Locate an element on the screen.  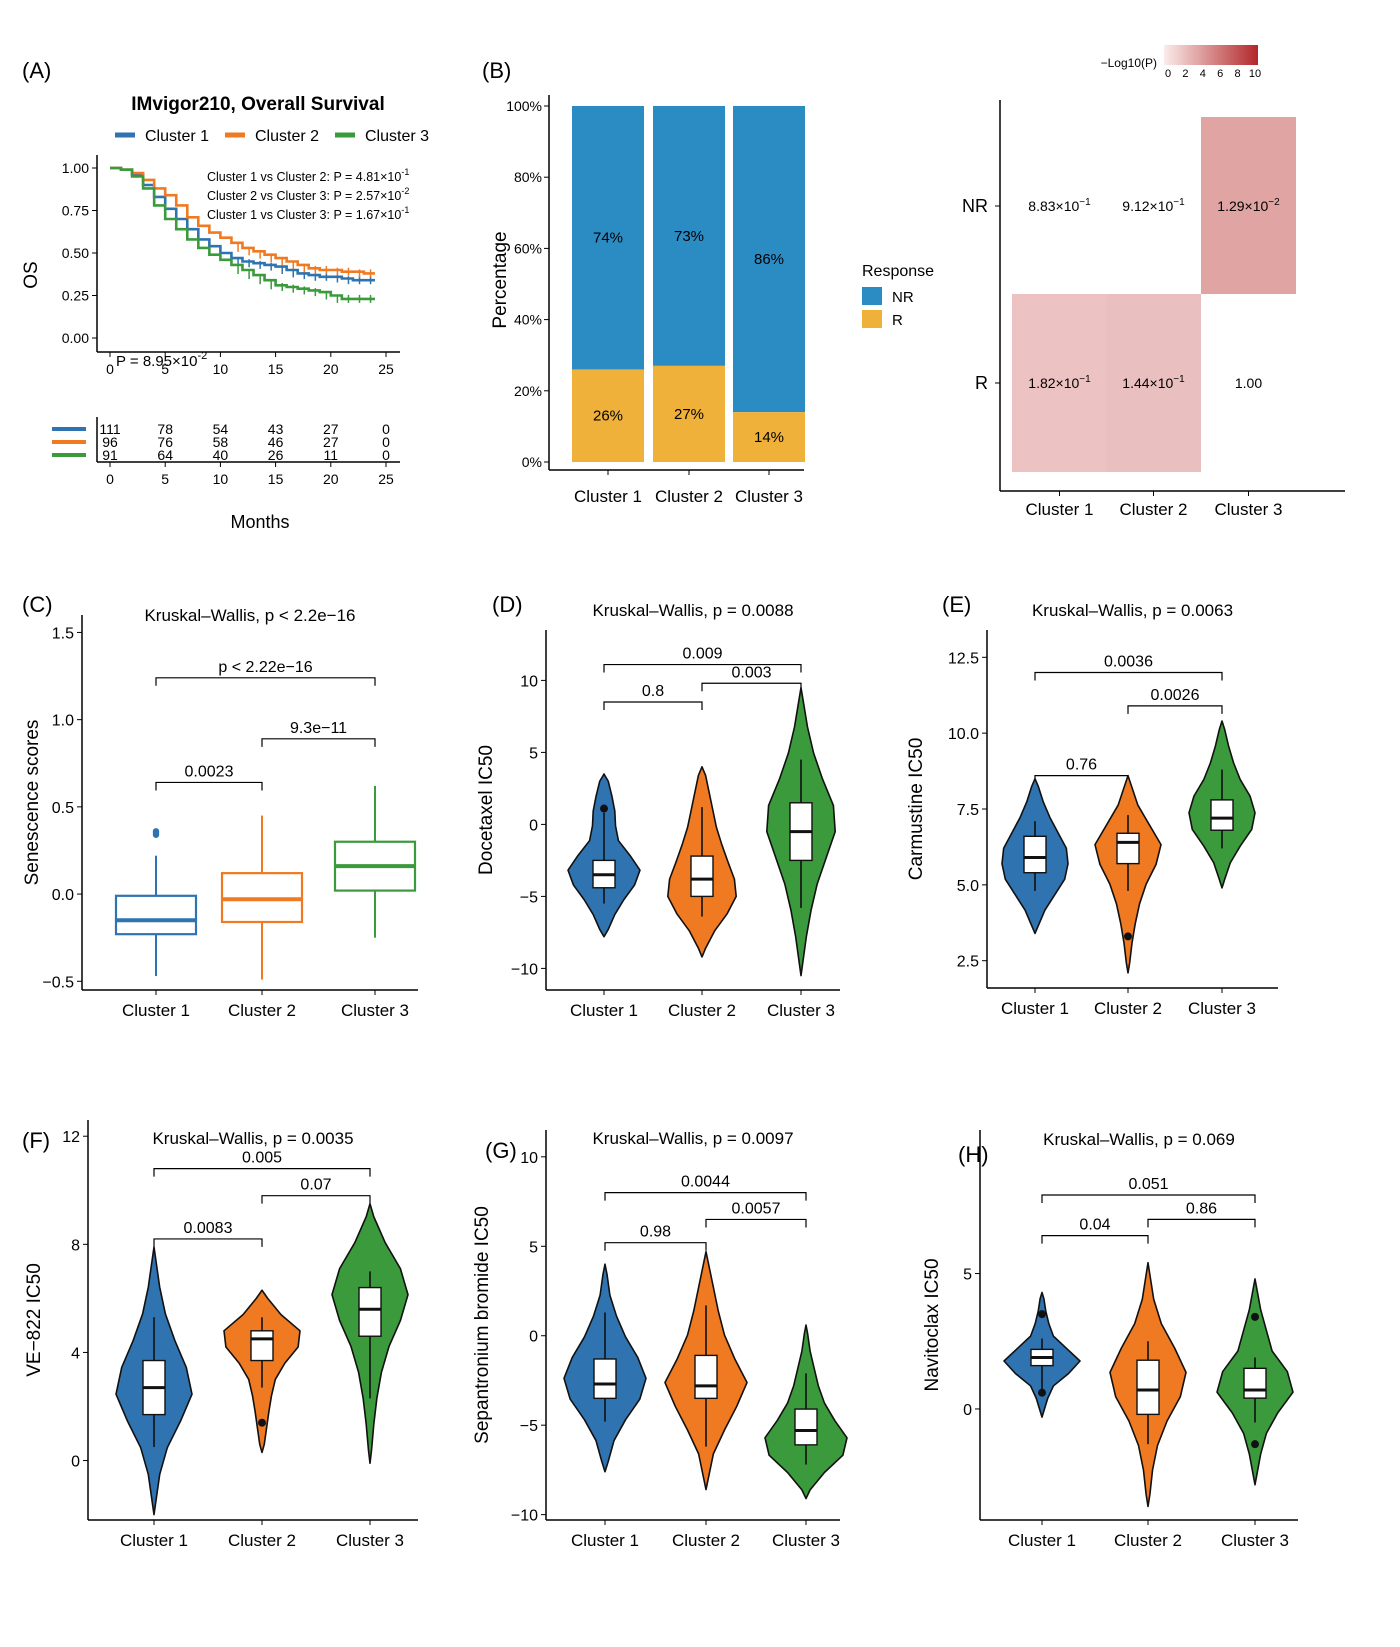
risk-x-tick-label: 15 is located at coordinates (276, 479).